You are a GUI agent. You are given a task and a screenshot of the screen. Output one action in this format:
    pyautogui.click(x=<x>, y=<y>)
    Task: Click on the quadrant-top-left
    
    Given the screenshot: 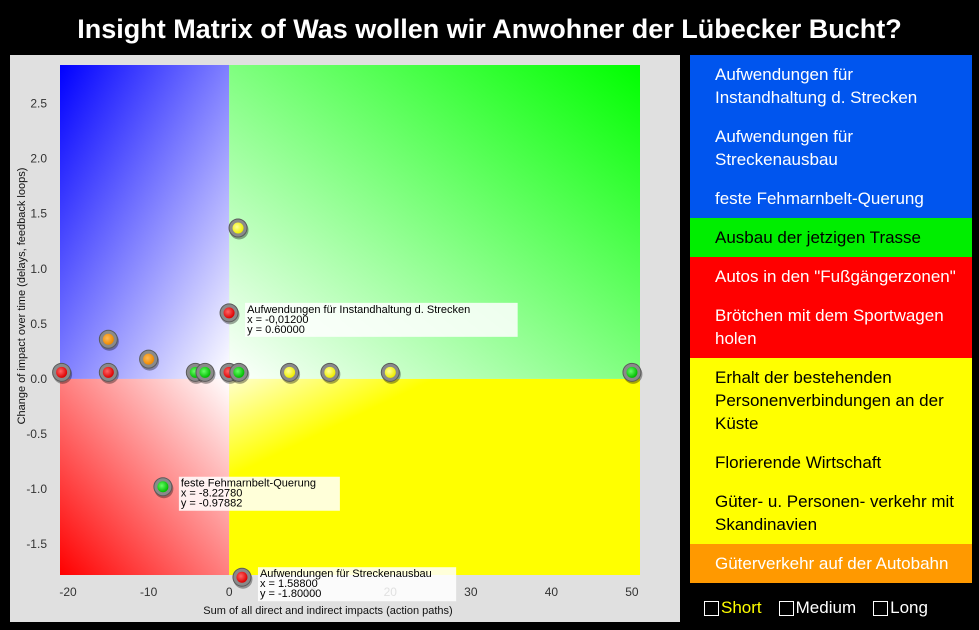 What is the action you would take?
    pyautogui.click(x=145, y=222)
    